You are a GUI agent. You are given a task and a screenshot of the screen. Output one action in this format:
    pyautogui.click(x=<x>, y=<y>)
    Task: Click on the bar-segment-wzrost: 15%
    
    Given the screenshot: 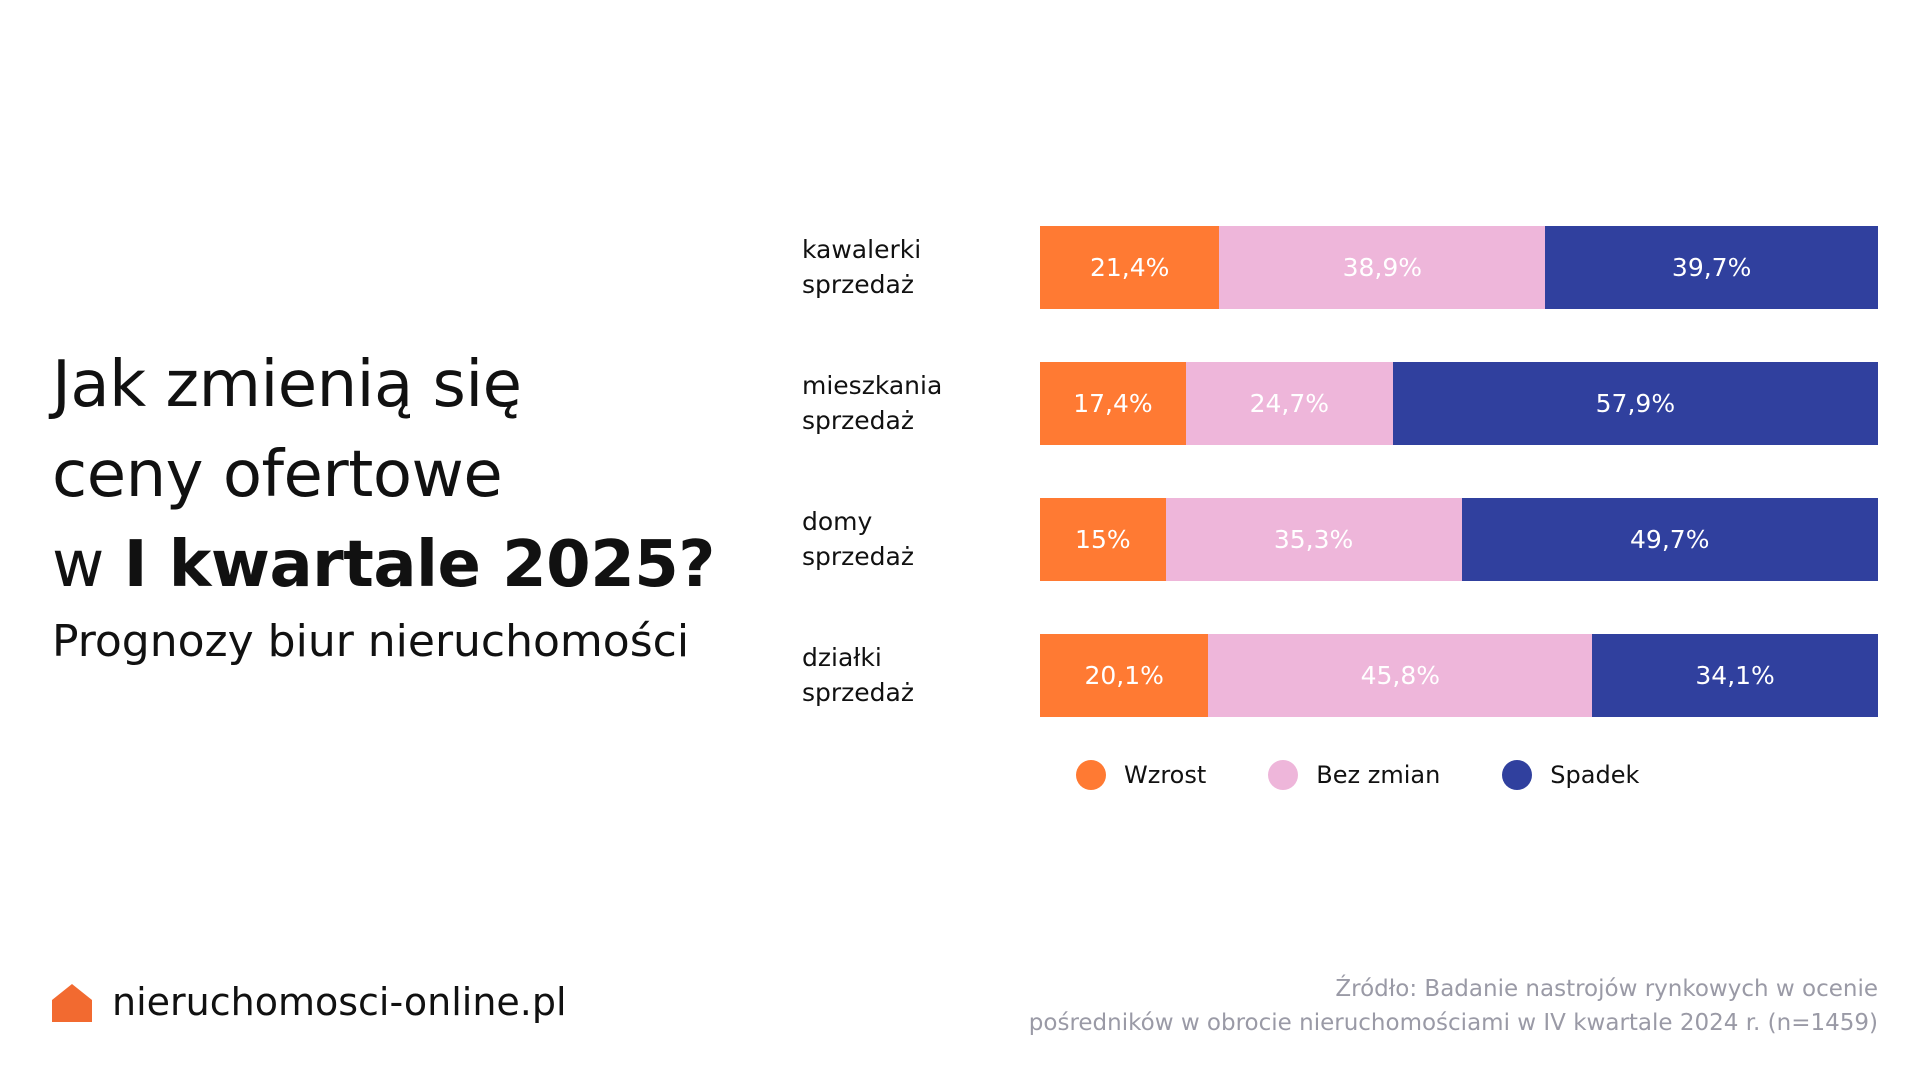 What is the action you would take?
    pyautogui.click(x=1103, y=539)
    